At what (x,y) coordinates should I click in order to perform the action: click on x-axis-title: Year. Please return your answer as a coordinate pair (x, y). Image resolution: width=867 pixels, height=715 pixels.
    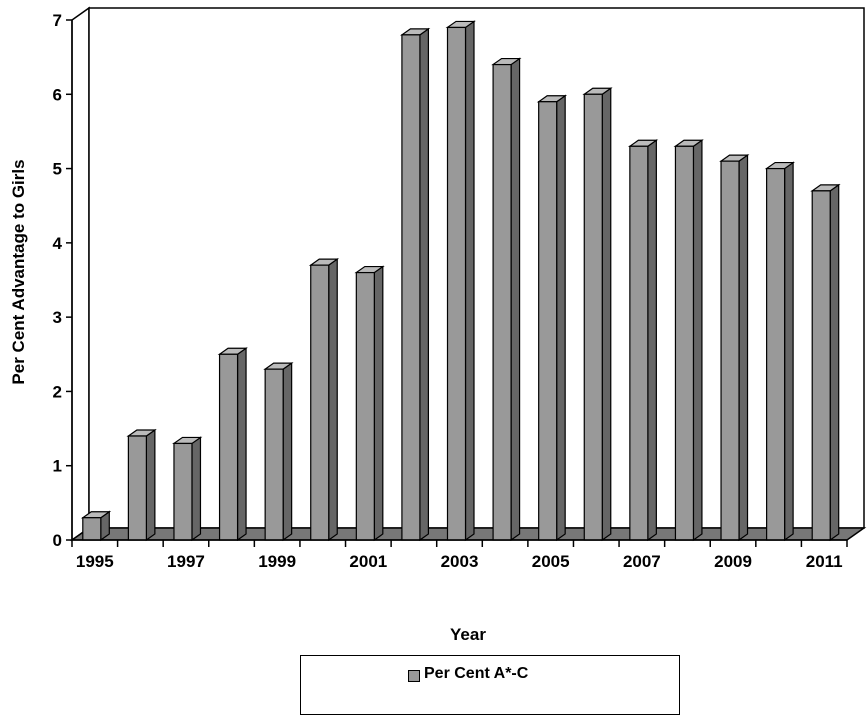
    Looking at the image, I should click on (468, 634).